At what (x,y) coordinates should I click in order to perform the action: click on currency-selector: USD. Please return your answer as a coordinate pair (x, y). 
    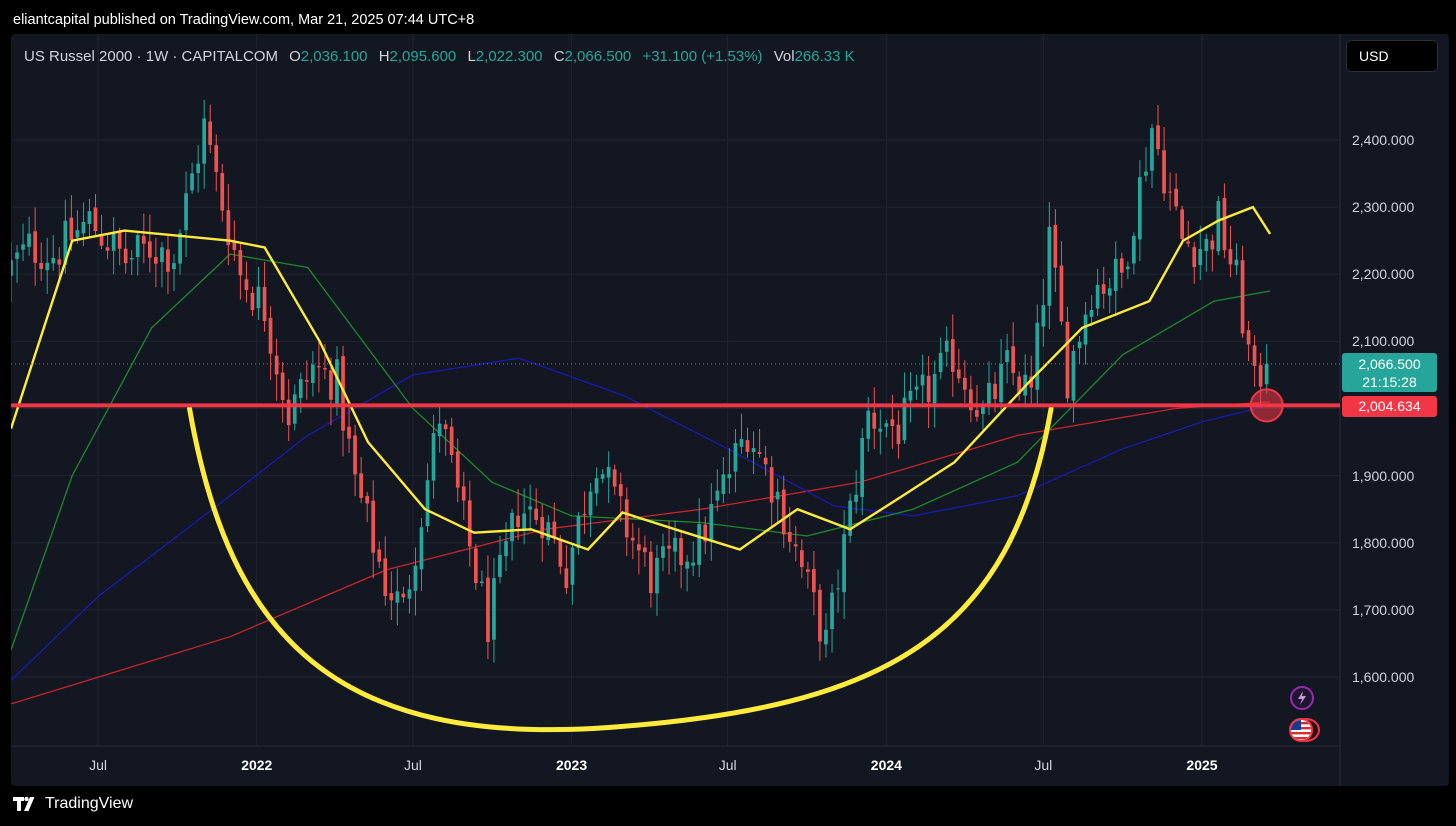
    Looking at the image, I should click on (1392, 56).